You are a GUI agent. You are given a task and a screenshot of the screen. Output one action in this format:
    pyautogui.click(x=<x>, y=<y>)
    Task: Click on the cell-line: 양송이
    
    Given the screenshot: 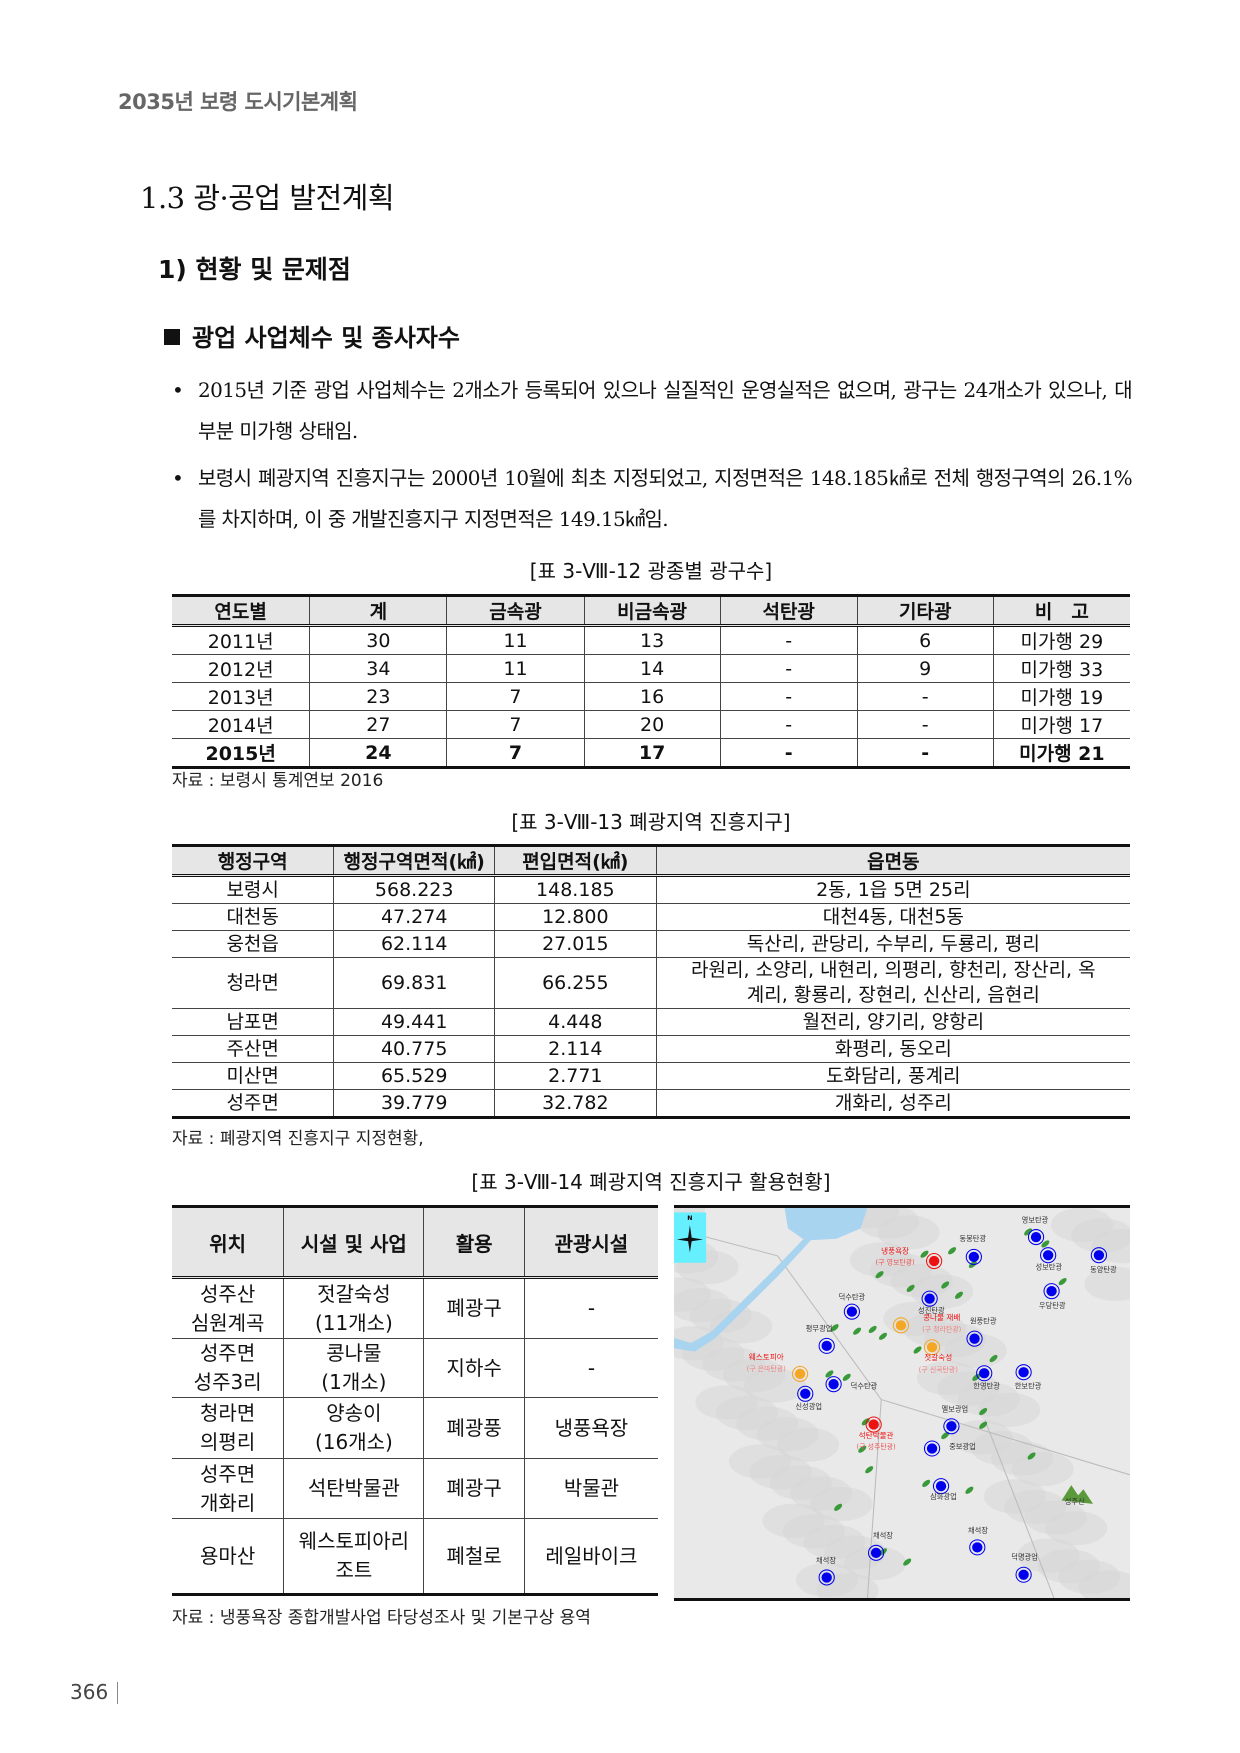 What is the action you would take?
    pyautogui.click(x=354, y=1413)
    